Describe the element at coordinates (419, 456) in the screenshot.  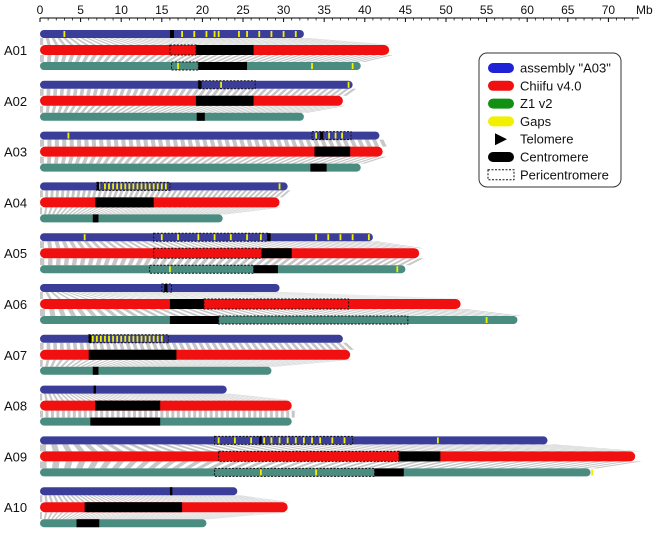
I see `chiifu-centromere` at that location.